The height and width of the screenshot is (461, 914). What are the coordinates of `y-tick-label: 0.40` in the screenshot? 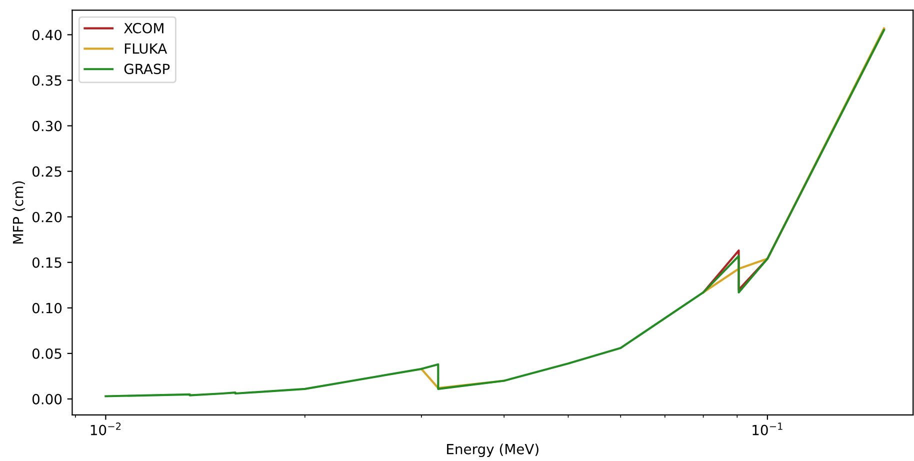 It's located at (47, 35).